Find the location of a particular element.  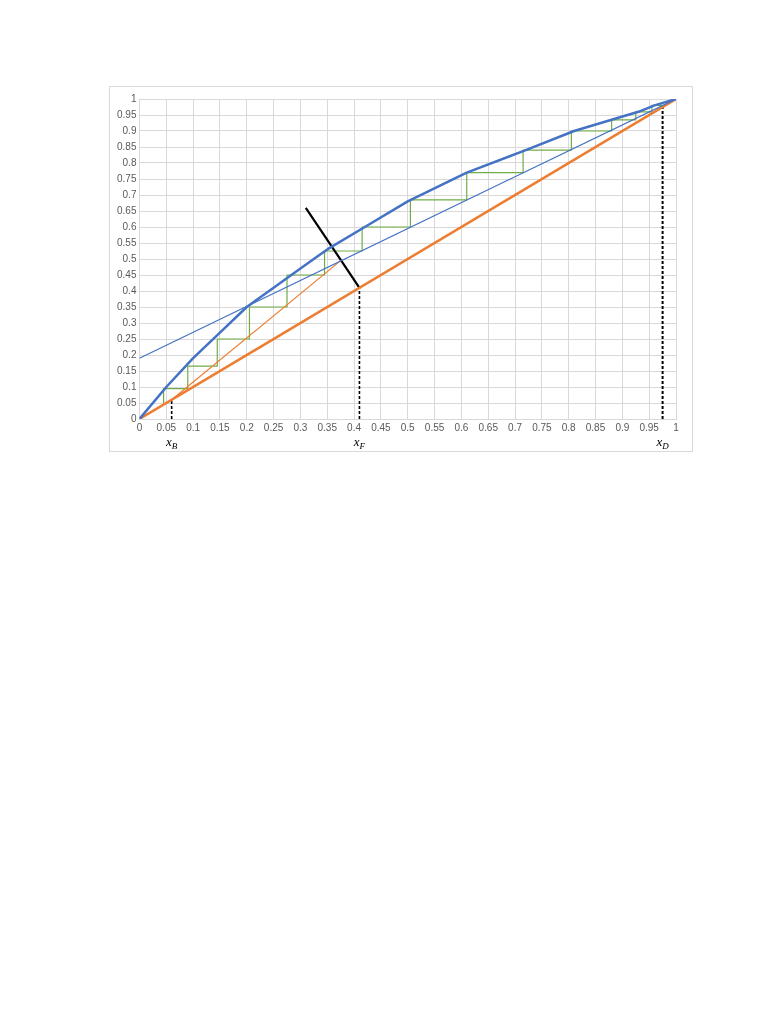

x-tick-label: 0.9 is located at coordinates (622, 427).